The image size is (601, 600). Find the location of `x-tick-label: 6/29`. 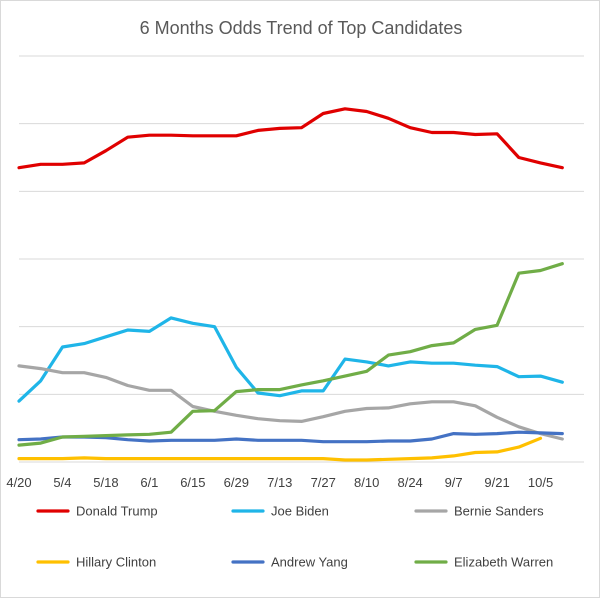

x-tick-label: 6/29 is located at coordinates (236, 482).